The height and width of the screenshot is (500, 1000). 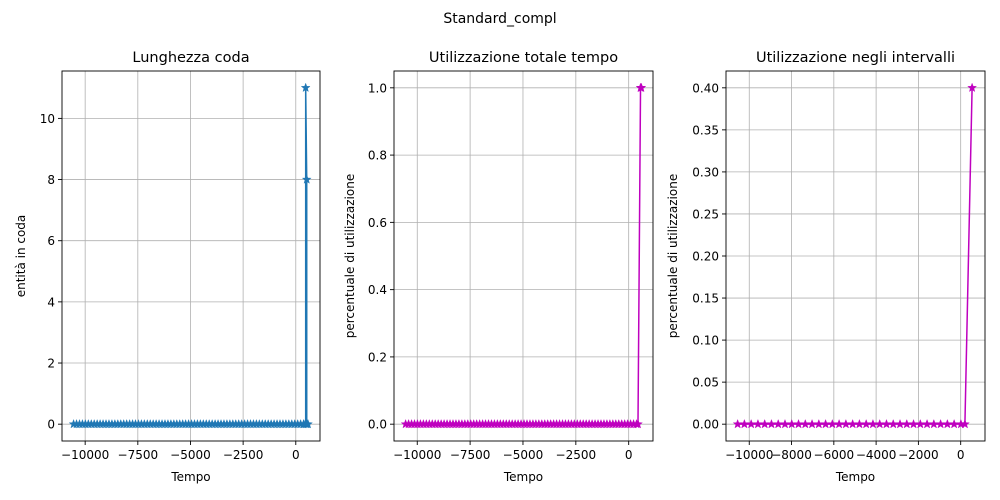 I want to click on y-axis-label: entità in coda, so click(x=21, y=256).